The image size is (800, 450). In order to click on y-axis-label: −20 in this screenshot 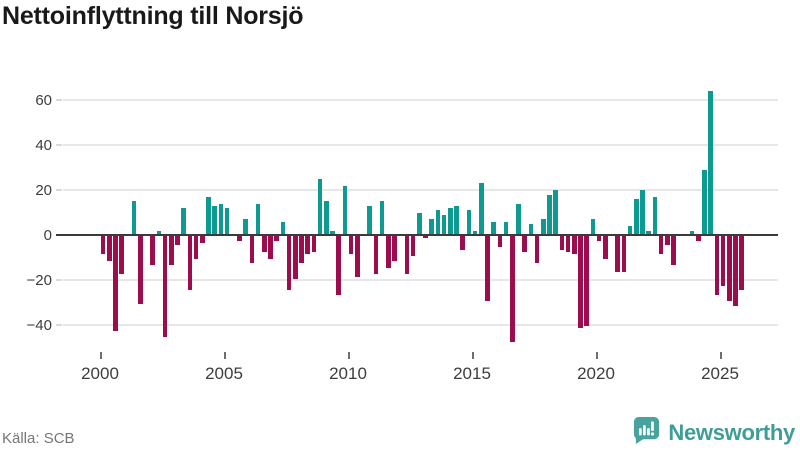, I will do `click(39, 280)`.